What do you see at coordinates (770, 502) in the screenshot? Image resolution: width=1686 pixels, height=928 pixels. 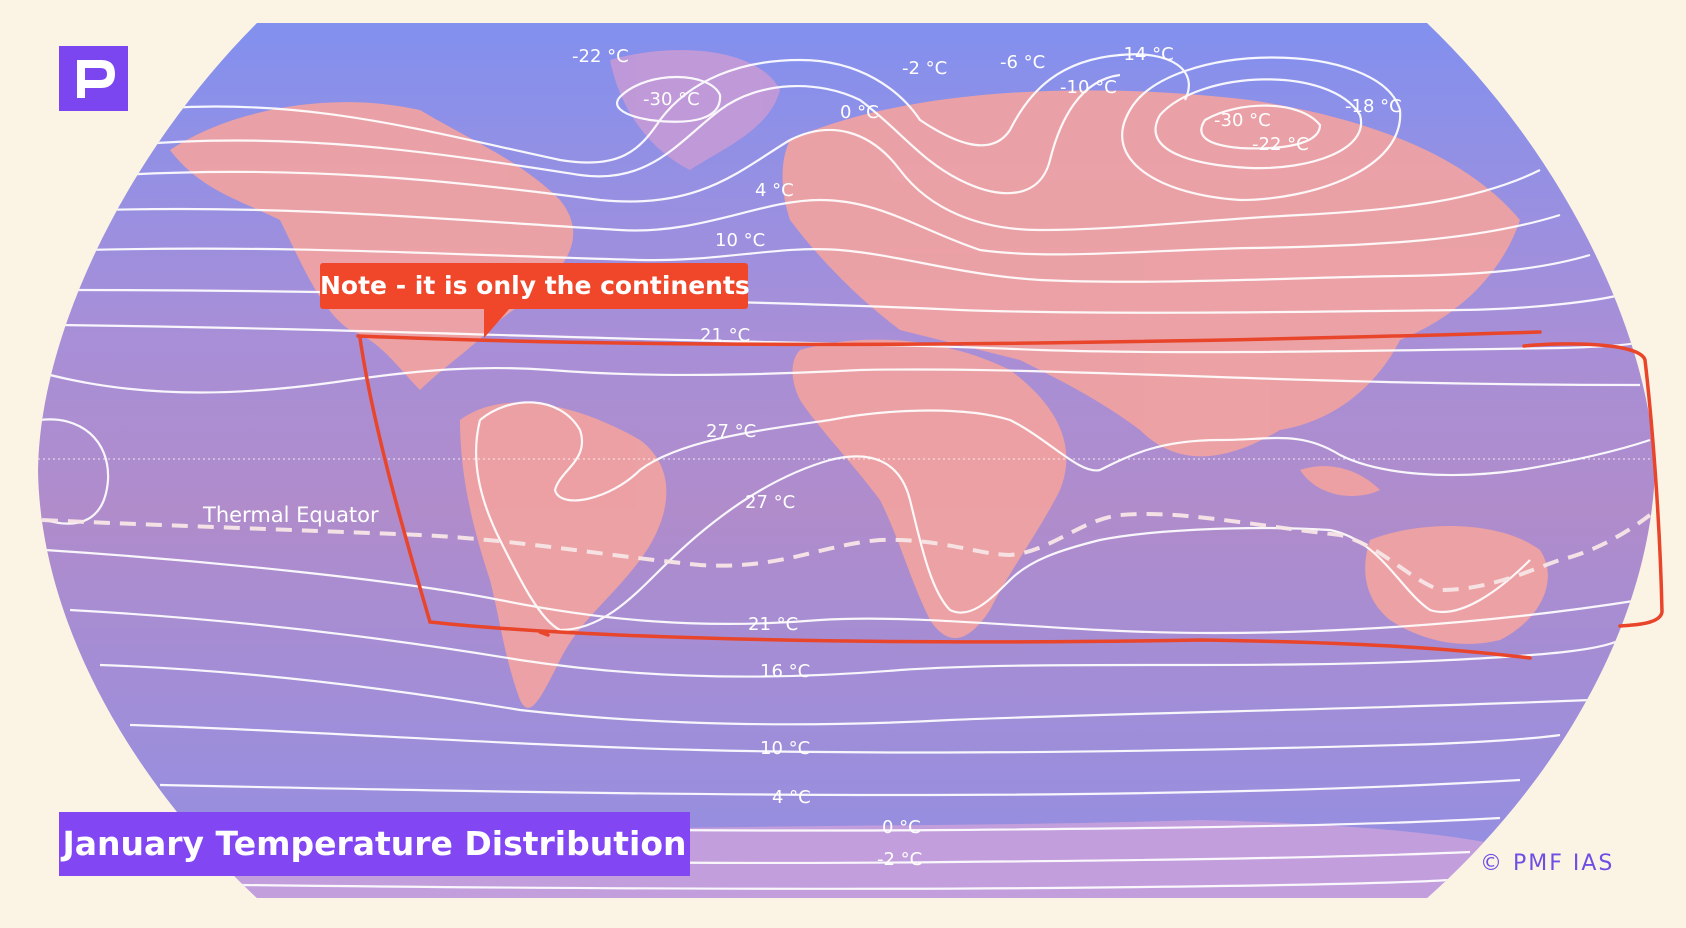 I see `label-n-27b: 27 °C` at bounding box center [770, 502].